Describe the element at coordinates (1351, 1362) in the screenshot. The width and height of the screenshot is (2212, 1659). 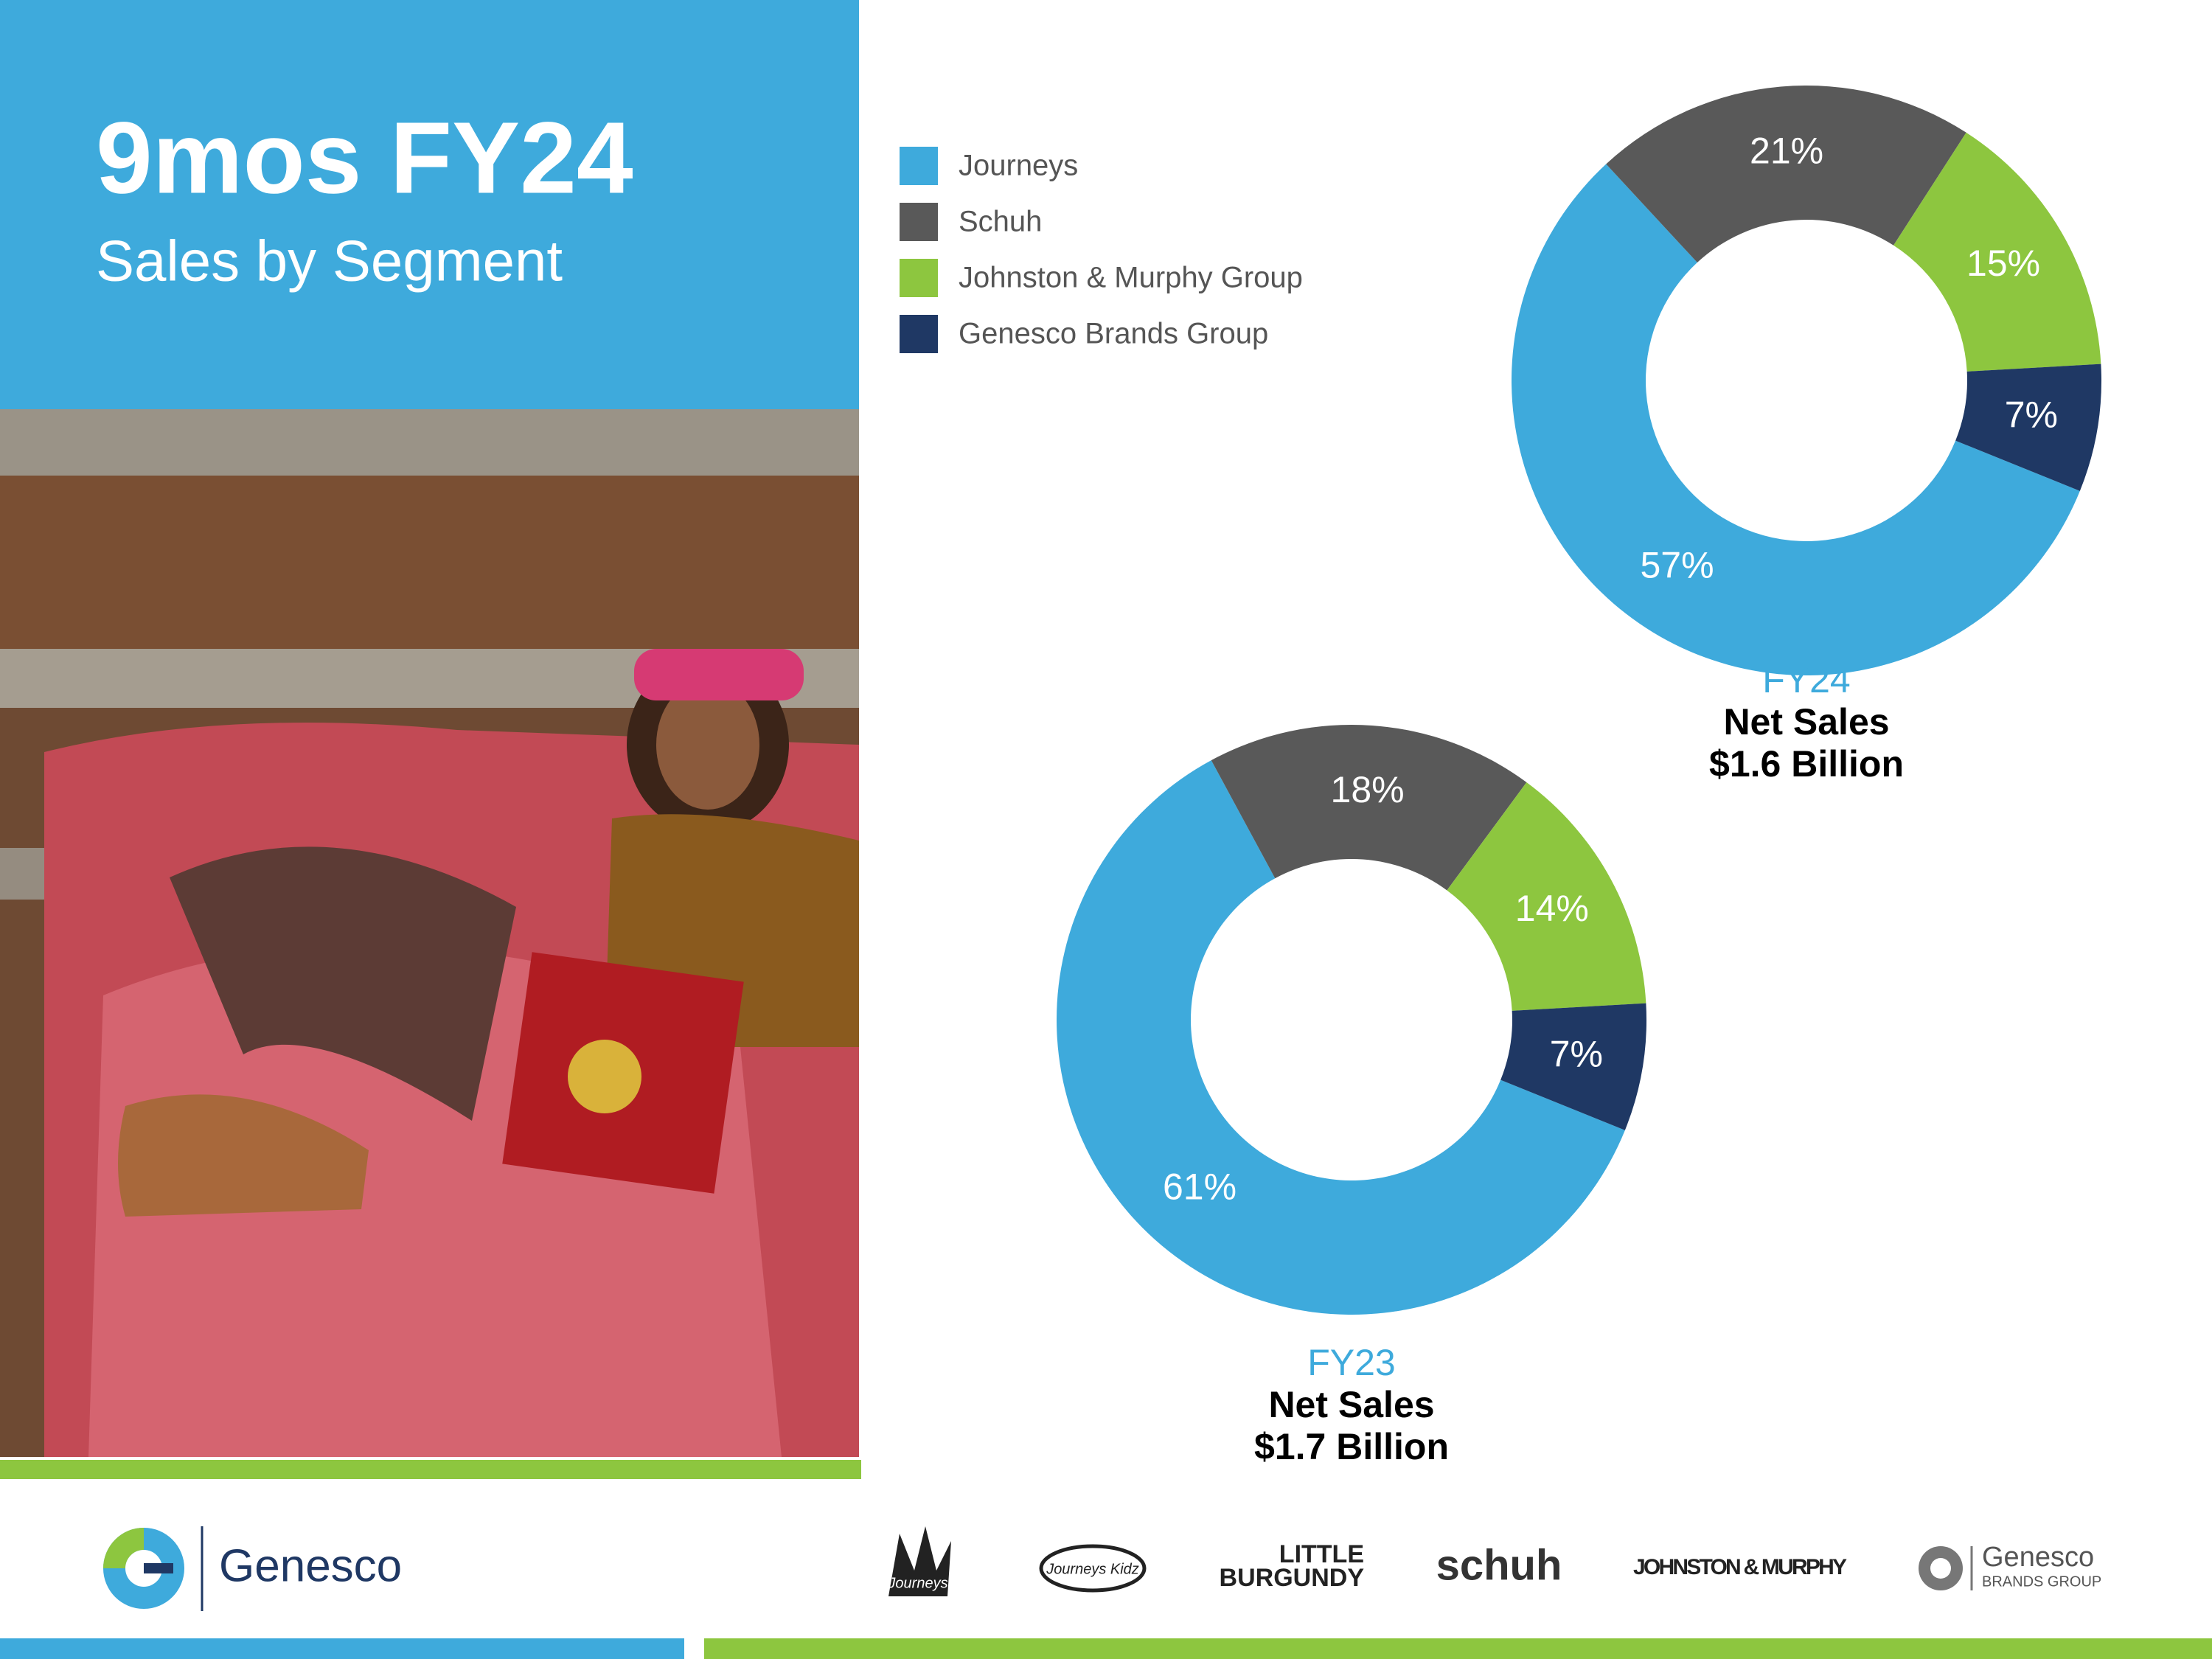
I see `chart-label: FY23` at that location.